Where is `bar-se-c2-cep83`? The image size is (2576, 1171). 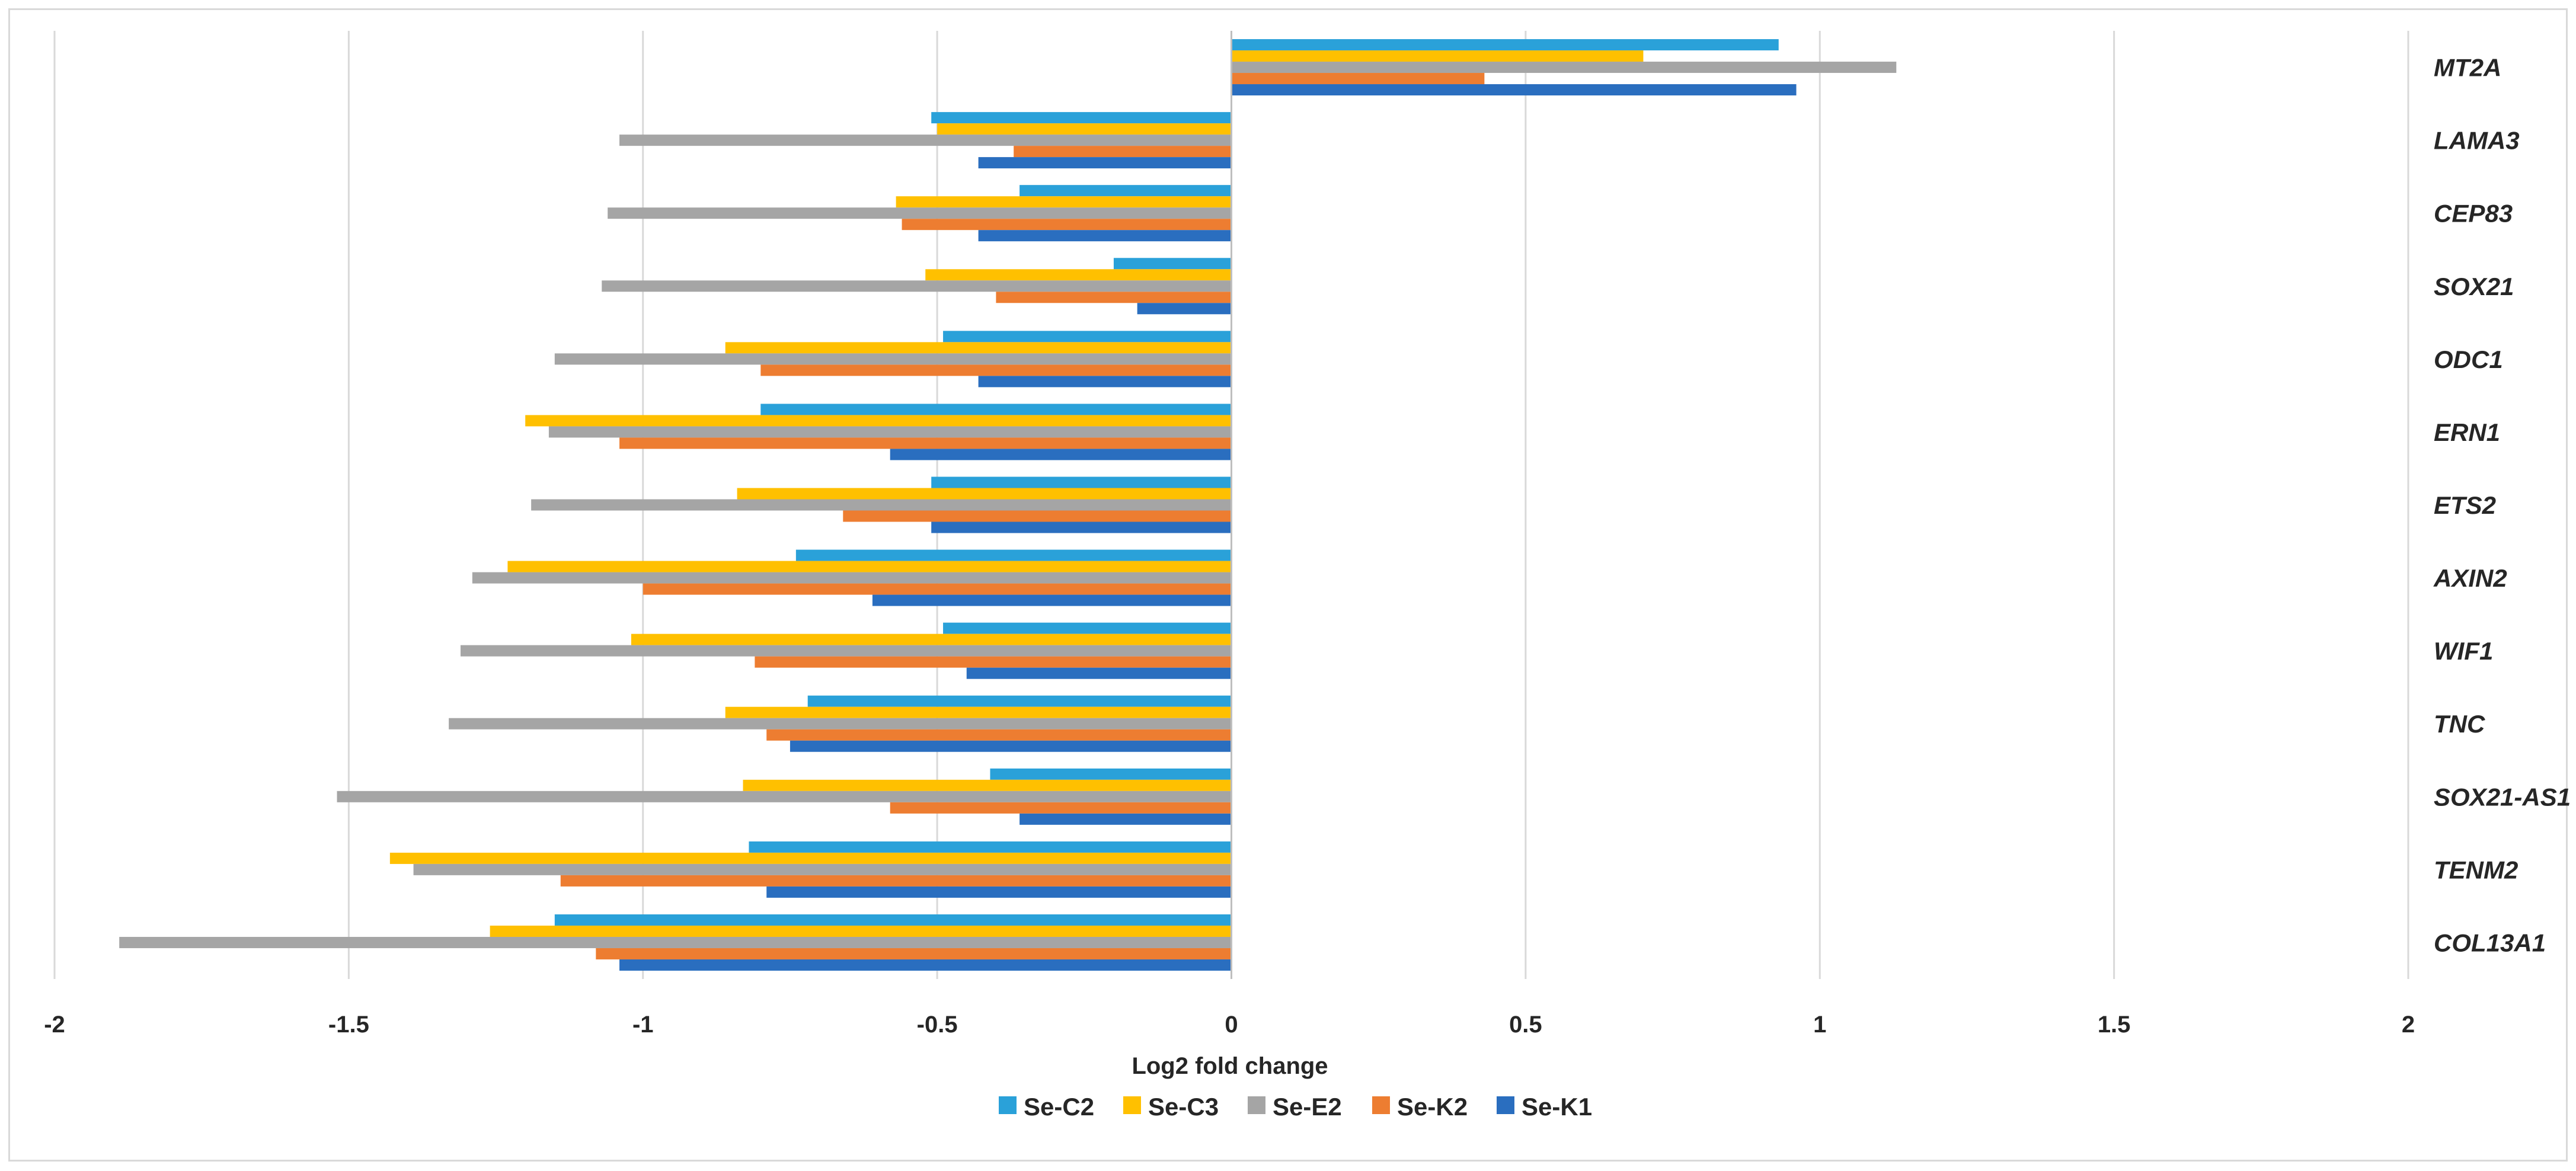
bar-se-c2-cep83 is located at coordinates (1125, 191).